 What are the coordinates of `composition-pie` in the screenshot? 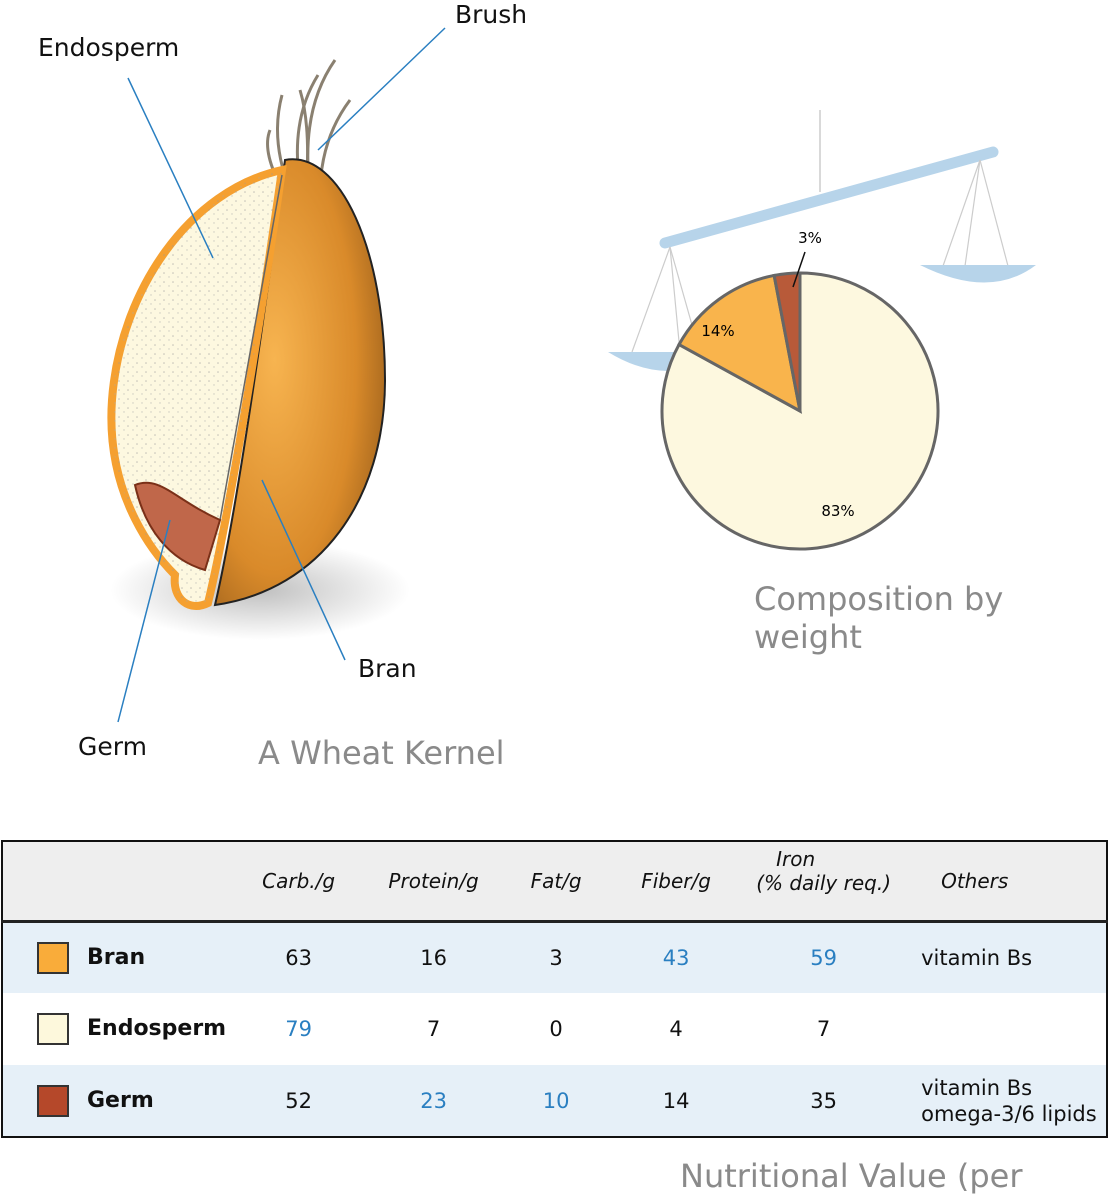 It's located at (800, 411).